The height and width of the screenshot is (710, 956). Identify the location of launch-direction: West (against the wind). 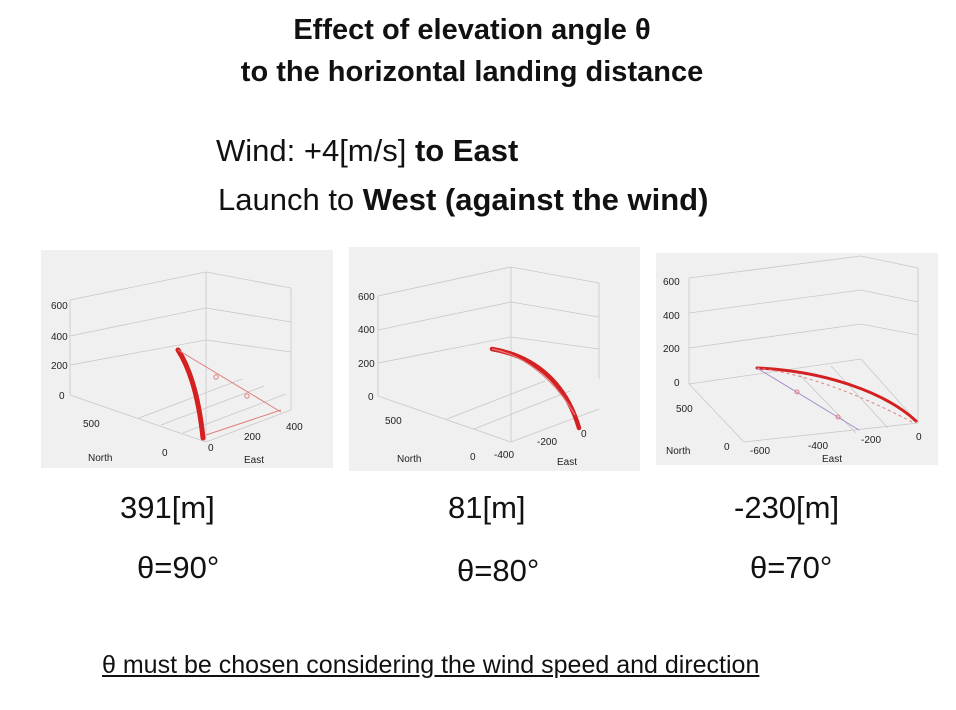
(535, 199).